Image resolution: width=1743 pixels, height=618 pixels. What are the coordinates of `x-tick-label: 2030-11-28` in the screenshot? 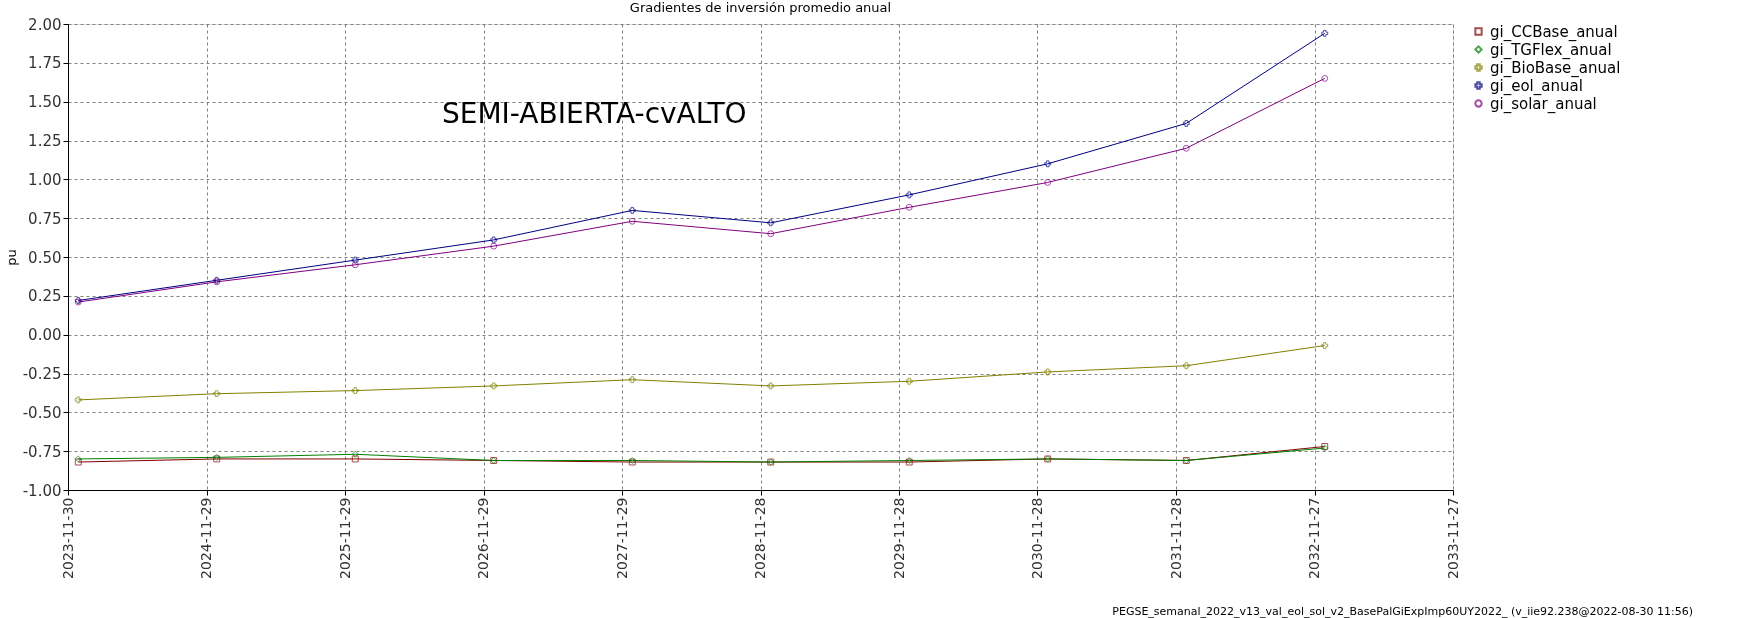 It's located at (1037, 538).